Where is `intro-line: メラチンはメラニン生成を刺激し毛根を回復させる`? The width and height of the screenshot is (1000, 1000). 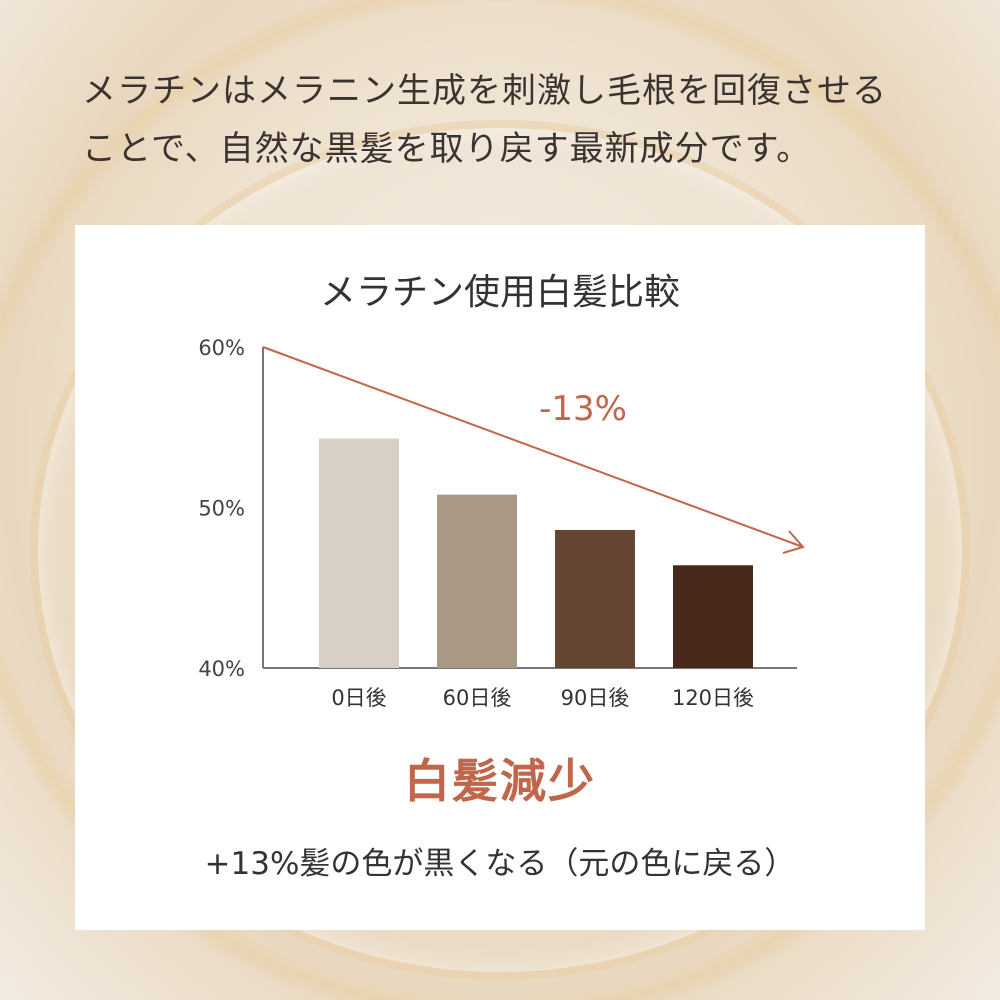 intro-line: メラチンはメラニン生成を刺激し毛根を回復させる is located at coordinates (484, 91).